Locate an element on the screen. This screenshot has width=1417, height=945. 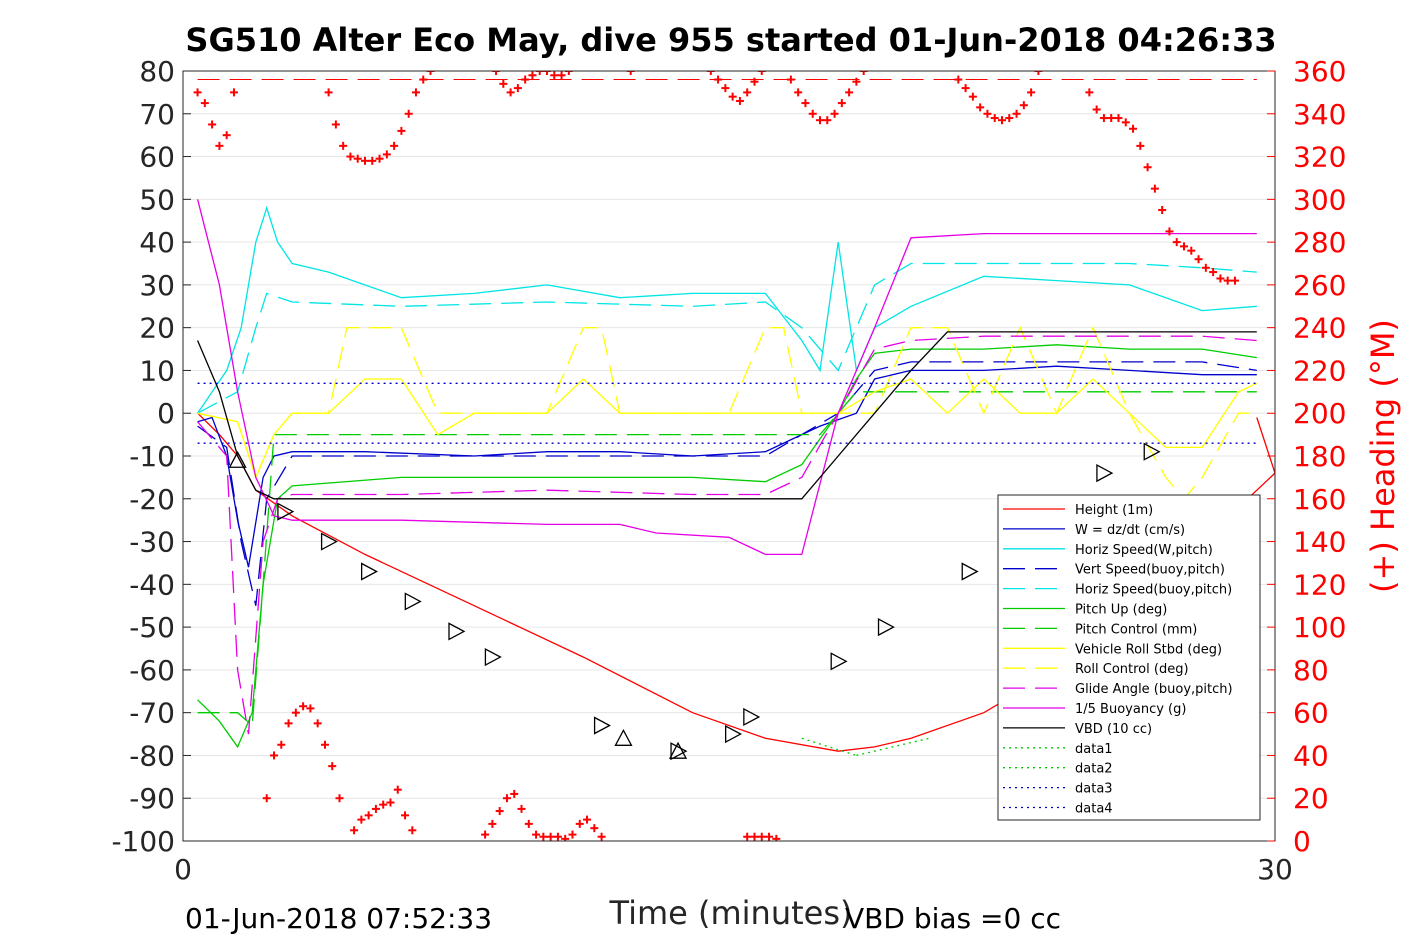
legend-label: Pitch Up (deg) is located at coordinates (1121, 610).